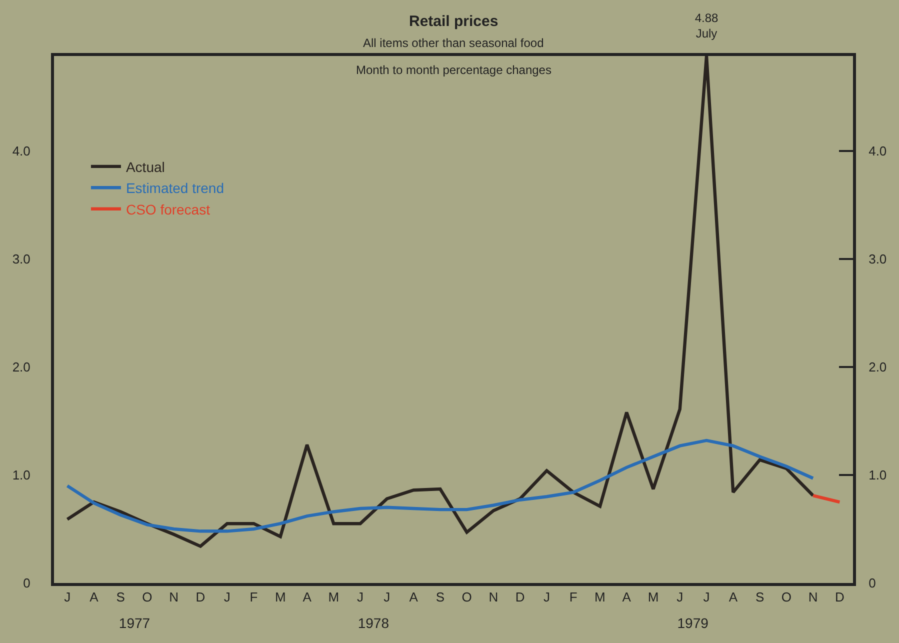  What do you see at coordinates (872, 583) in the screenshot?
I see `y-tick-label: 0` at bounding box center [872, 583].